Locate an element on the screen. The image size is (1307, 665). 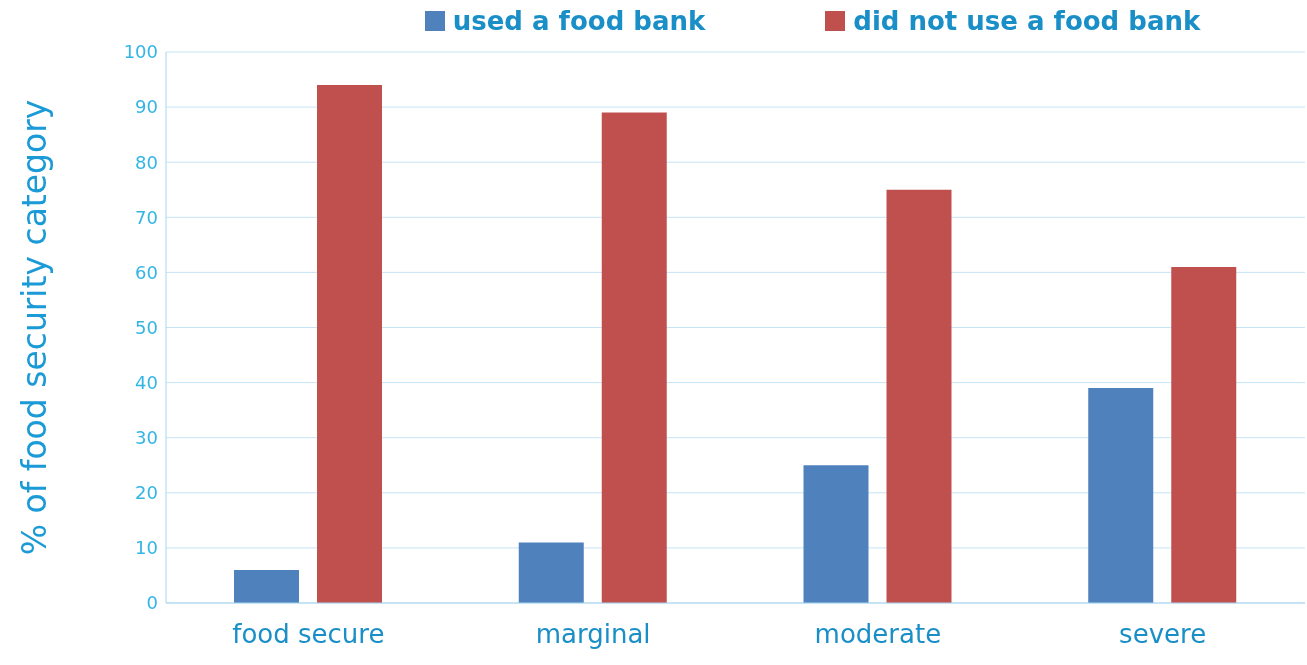
y-tick-label: 70 is located at coordinates (146, 217).